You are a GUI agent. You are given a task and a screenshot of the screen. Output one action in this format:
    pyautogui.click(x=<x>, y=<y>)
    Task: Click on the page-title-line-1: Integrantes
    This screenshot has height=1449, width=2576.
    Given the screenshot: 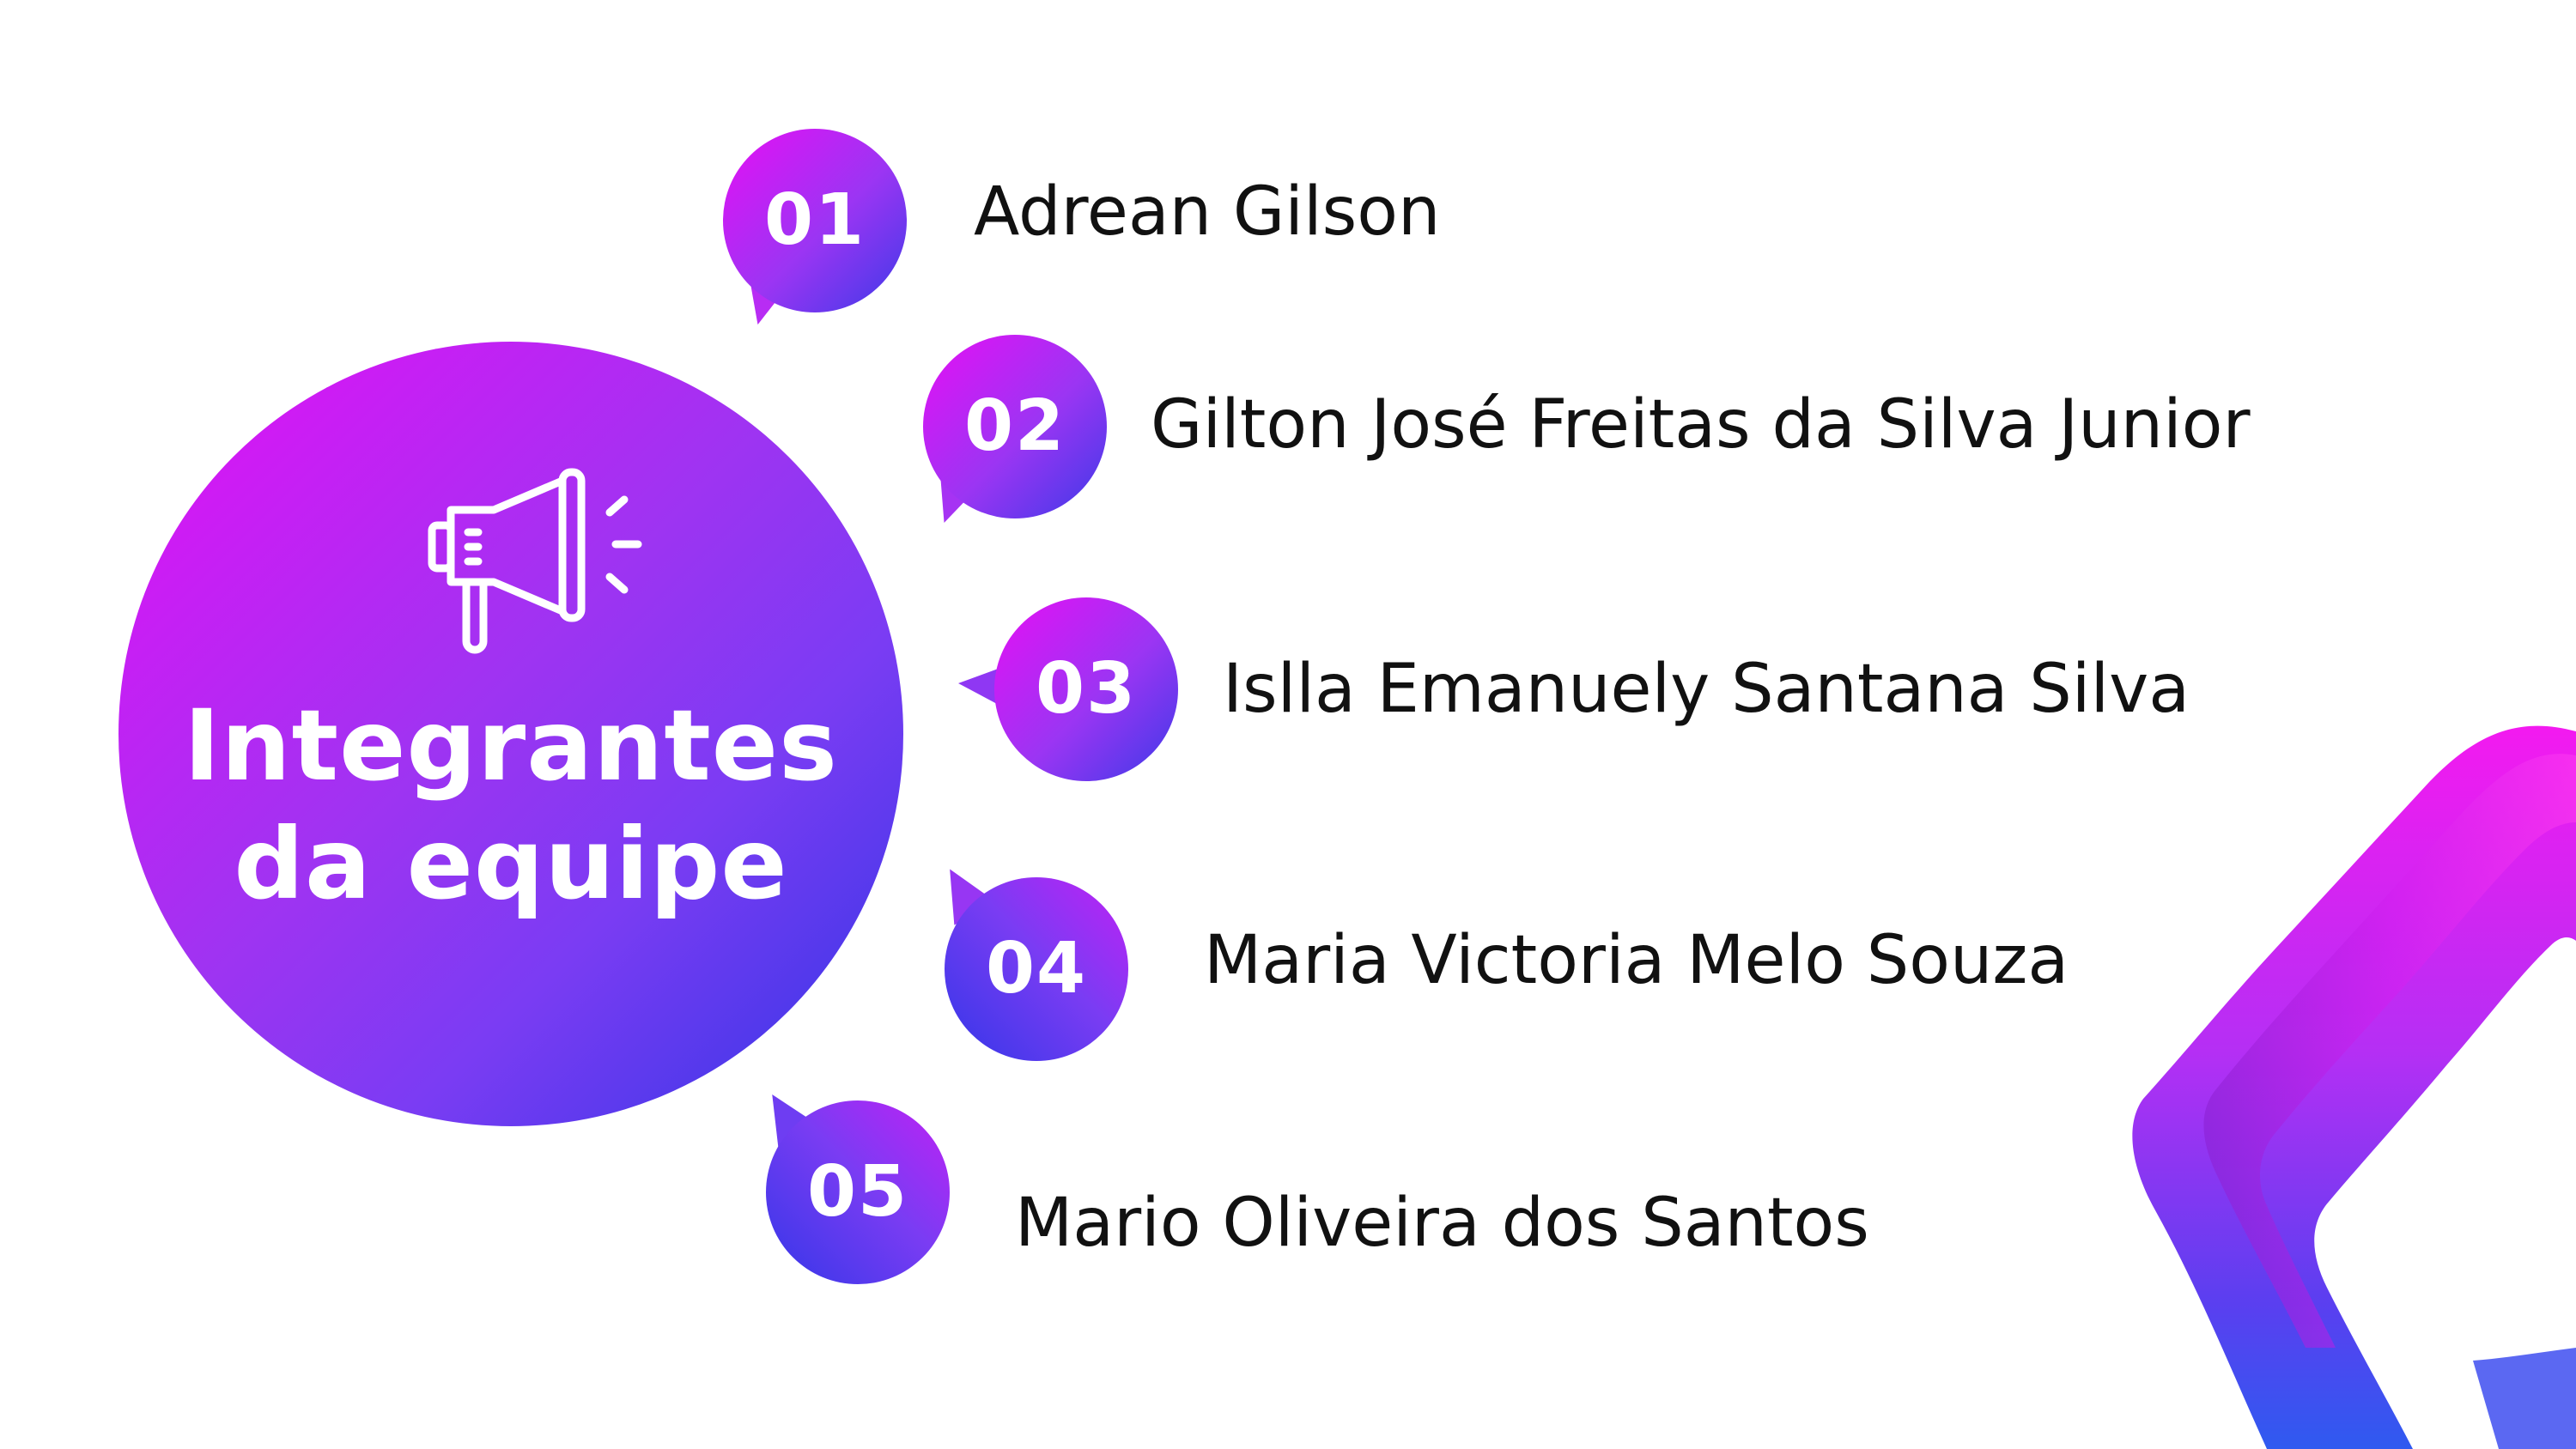 What is the action you would take?
    pyautogui.click(x=511, y=745)
    